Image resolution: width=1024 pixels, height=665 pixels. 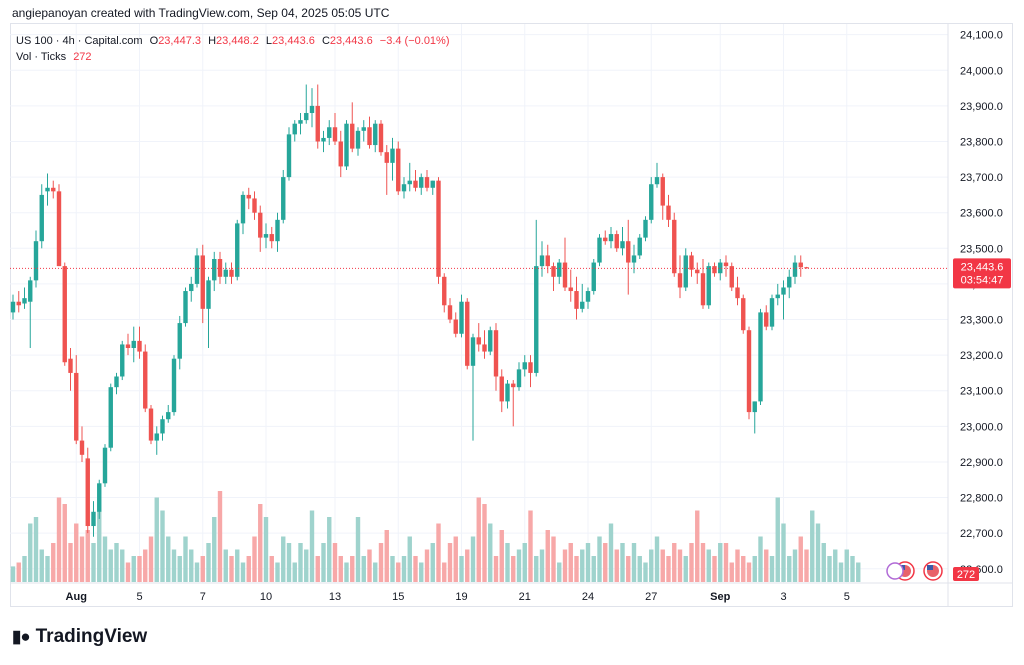 What do you see at coordinates (981, 356) in the screenshot?
I see `price-axis-label: 23,200.0` at bounding box center [981, 356].